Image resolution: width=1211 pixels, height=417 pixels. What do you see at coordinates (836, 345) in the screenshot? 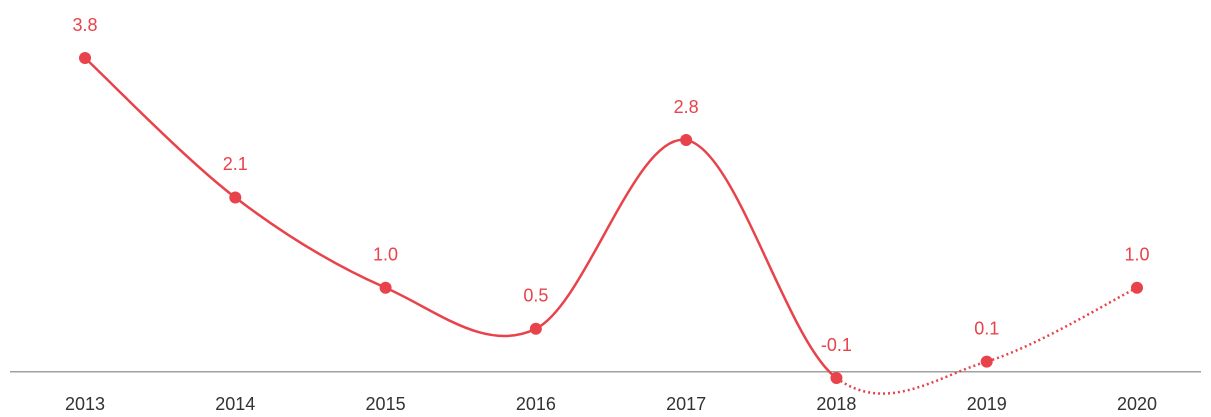
I see `value-label: -0.1` at bounding box center [836, 345].